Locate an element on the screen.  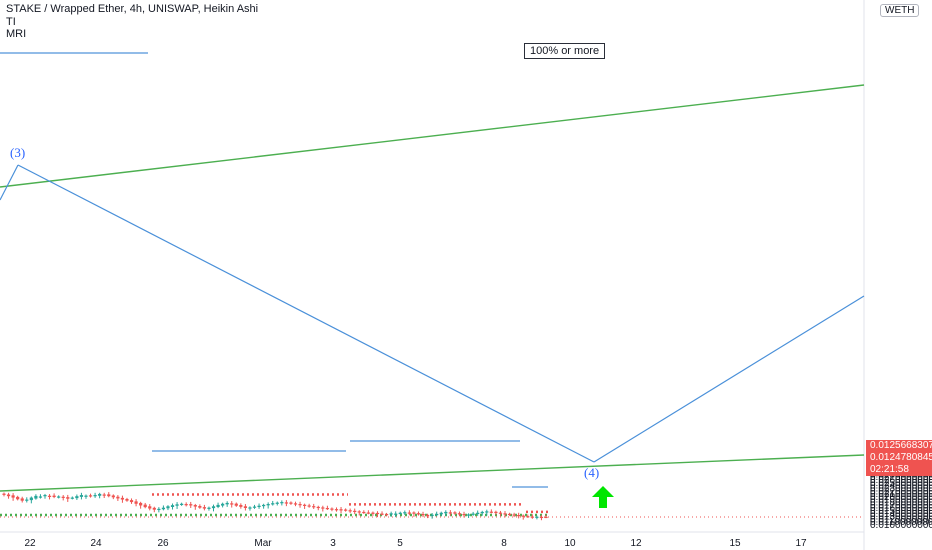
price-tick-label: 0.0240000000 is located at coordinates (901, 486).